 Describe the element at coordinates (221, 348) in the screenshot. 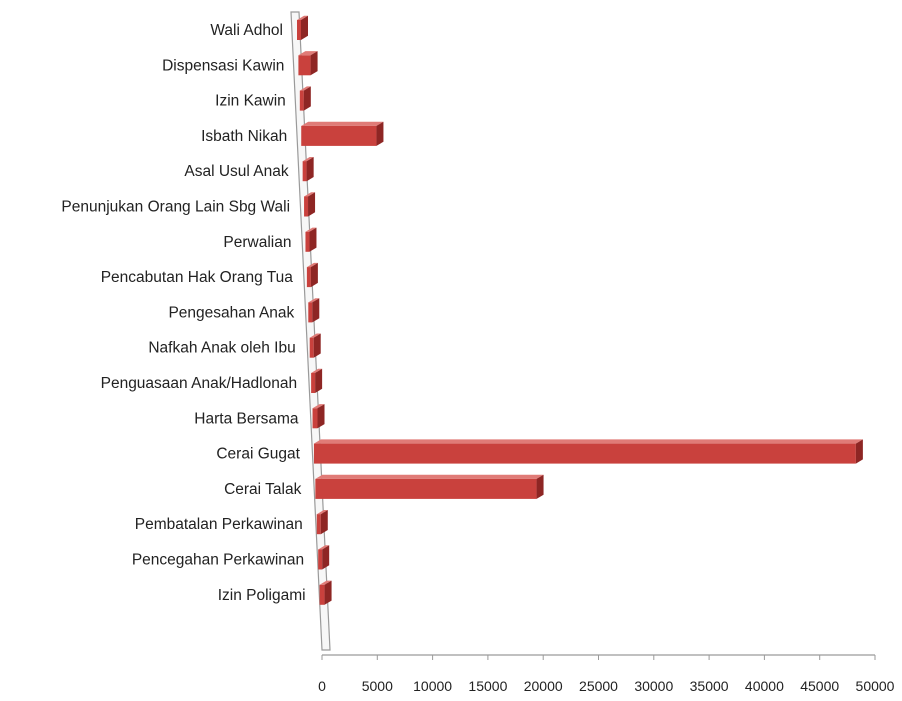

I see `category-label: Nafkah Anak oleh Ibu` at that location.